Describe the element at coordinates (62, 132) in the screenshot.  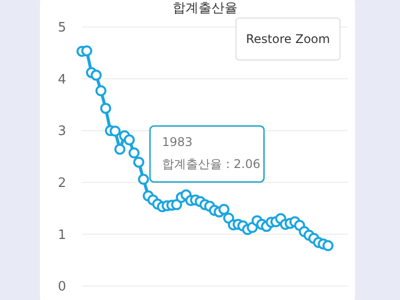
I see `y-tick-label: 3` at that location.